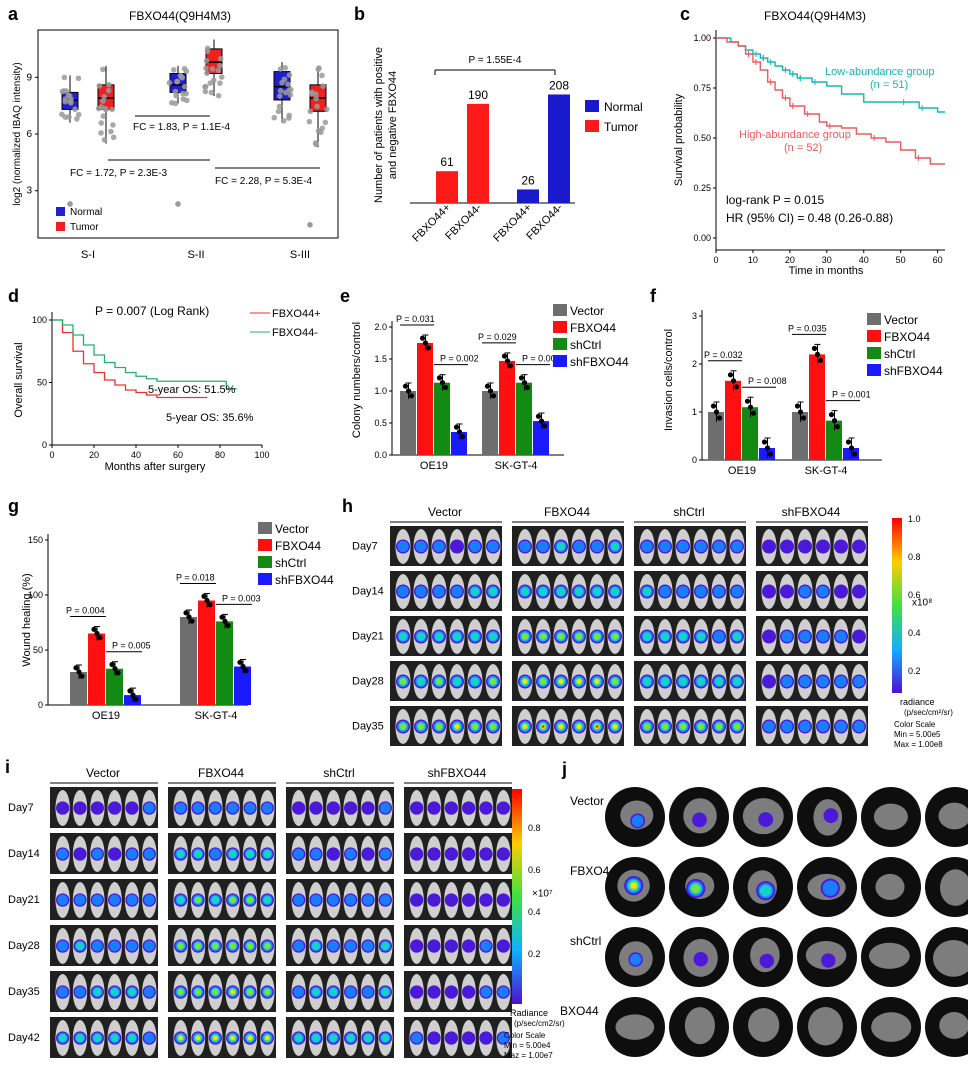  I want to click on panel-b-legend-tumor-swatch, so click(592, 126).